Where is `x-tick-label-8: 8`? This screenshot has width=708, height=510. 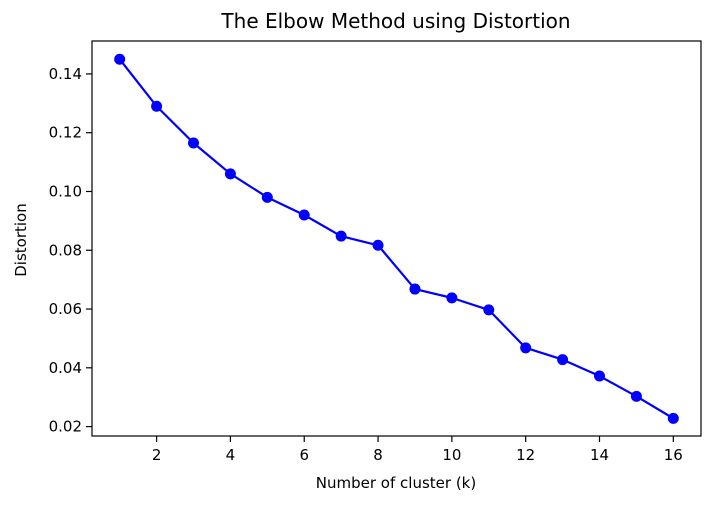
x-tick-label-8: 8 is located at coordinates (378, 455).